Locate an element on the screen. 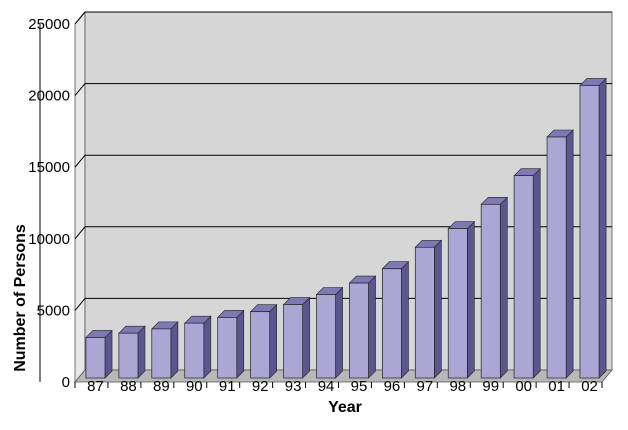 This screenshot has height=430, width=628. x-tick-label: 93 is located at coordinates (293, 386).